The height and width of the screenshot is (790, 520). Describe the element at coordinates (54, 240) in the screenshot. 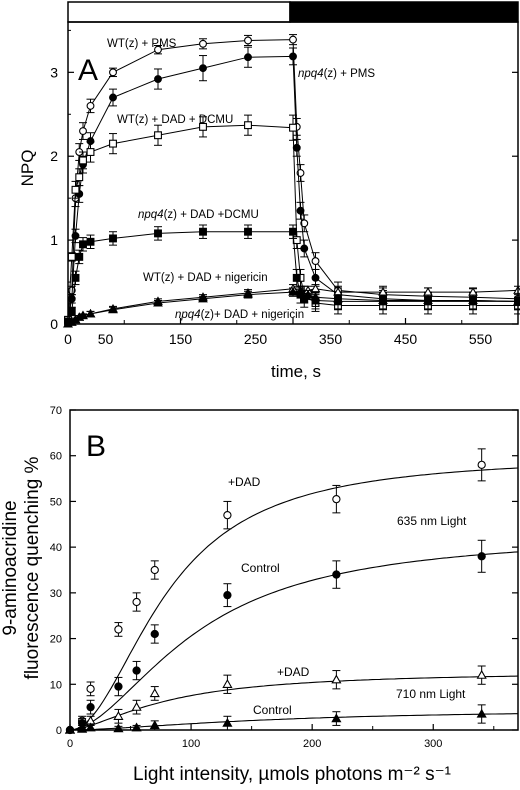

I see `y-tick-label: 1` at that location.